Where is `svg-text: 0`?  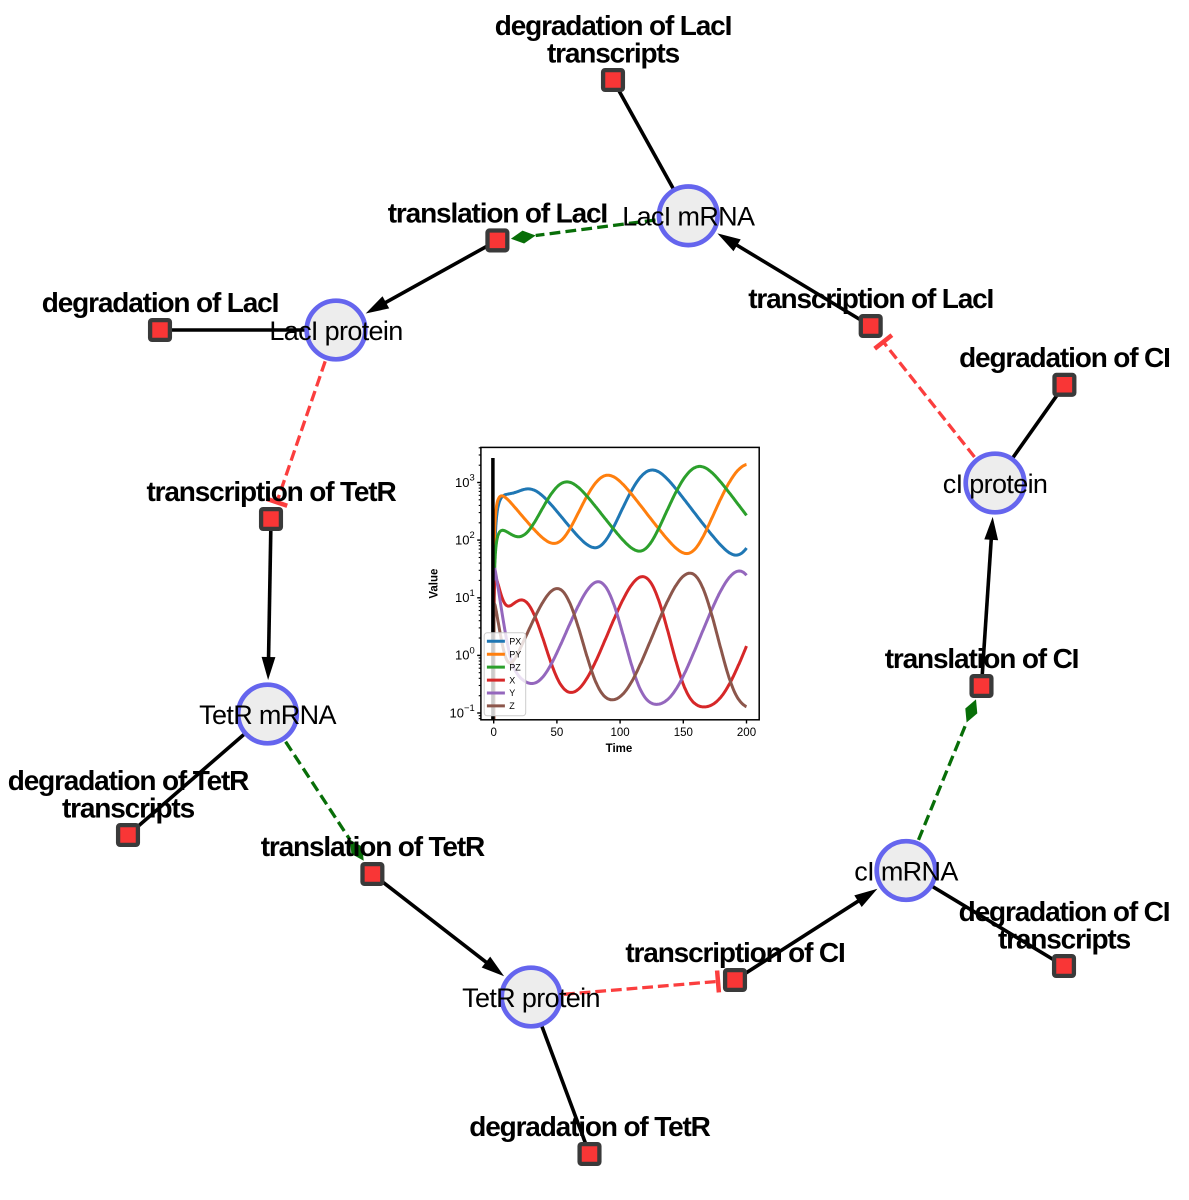 svg-text: 0 is located at coordinates (493, 733).